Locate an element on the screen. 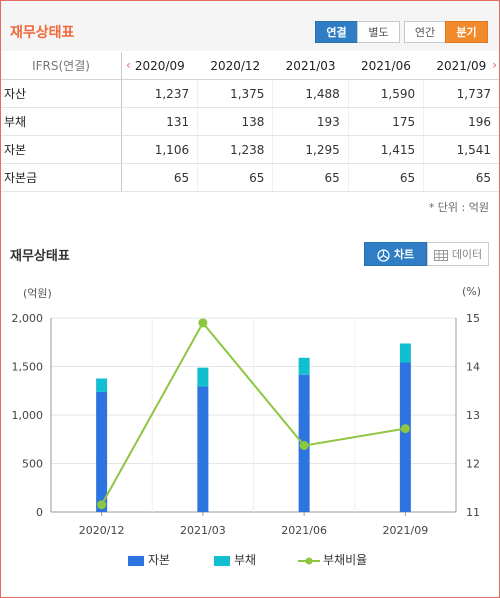 The image size is (500, 598). x-tick-label: 2021/06 is located at coordinates (304, 530).